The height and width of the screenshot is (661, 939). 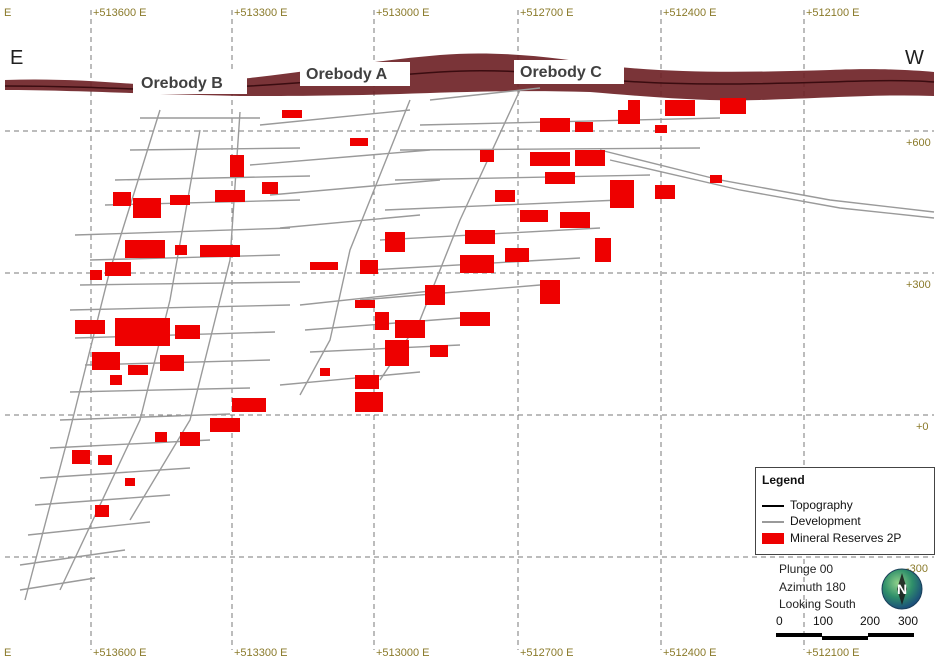 I want to click on orebody-label-bg, so click(x=355, y=74).